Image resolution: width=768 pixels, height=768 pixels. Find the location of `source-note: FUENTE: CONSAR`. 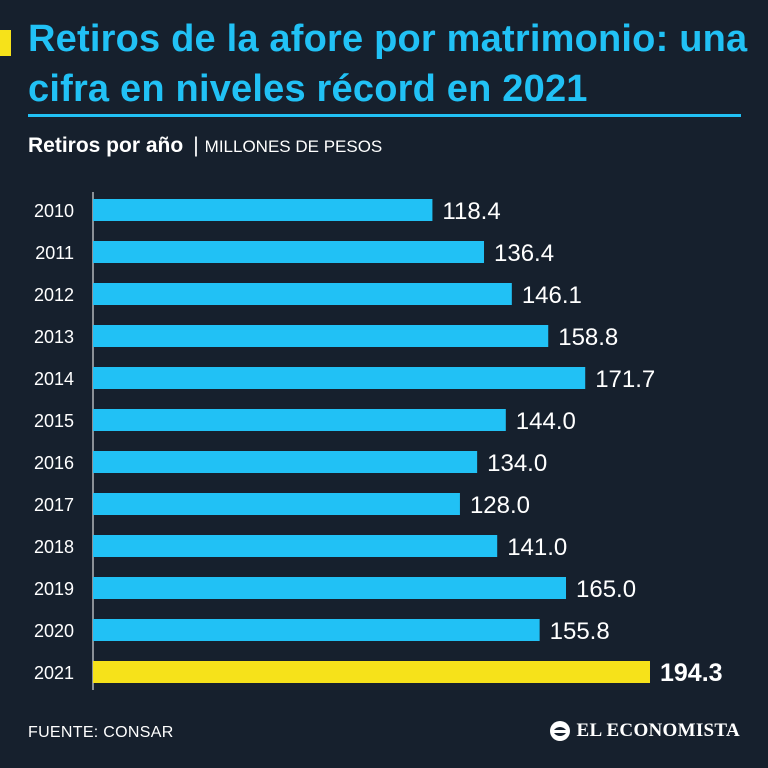

source-note: FUENTE: CONSAR is located at coordinates (101, 732).